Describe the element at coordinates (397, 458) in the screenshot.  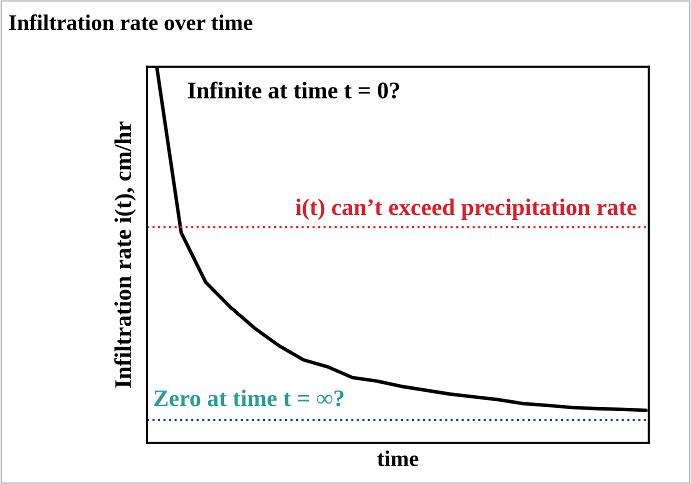
I see `x-axis-title: time` at that location.